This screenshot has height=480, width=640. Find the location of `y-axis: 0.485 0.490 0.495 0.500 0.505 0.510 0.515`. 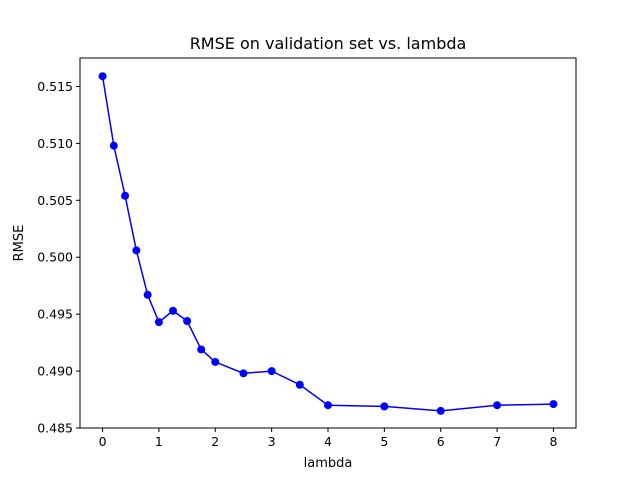

y-axis: 0.485 0.490 0.495 0.500 0.505 0.510 0.515 is located at coordinates (58, 257).